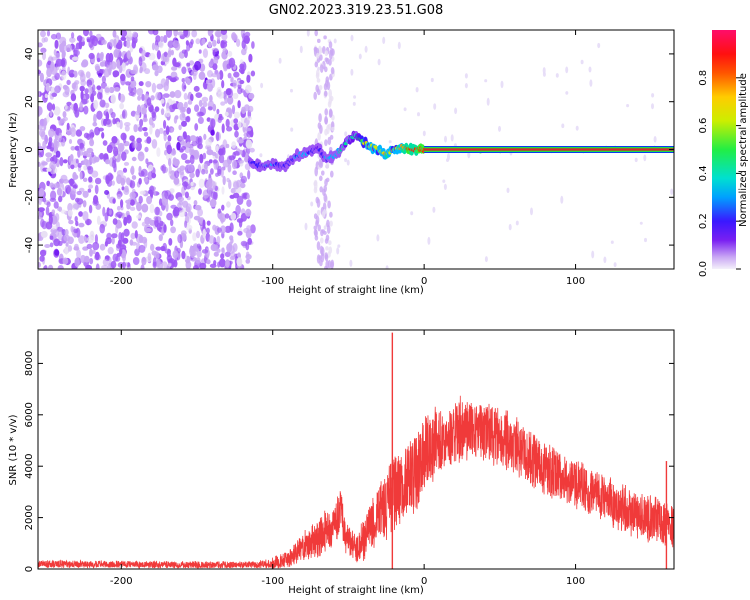 Image resolution: width=750 pixels, height=600 pixels. I want to click on y-tick-label: -40, so click(29, 245).